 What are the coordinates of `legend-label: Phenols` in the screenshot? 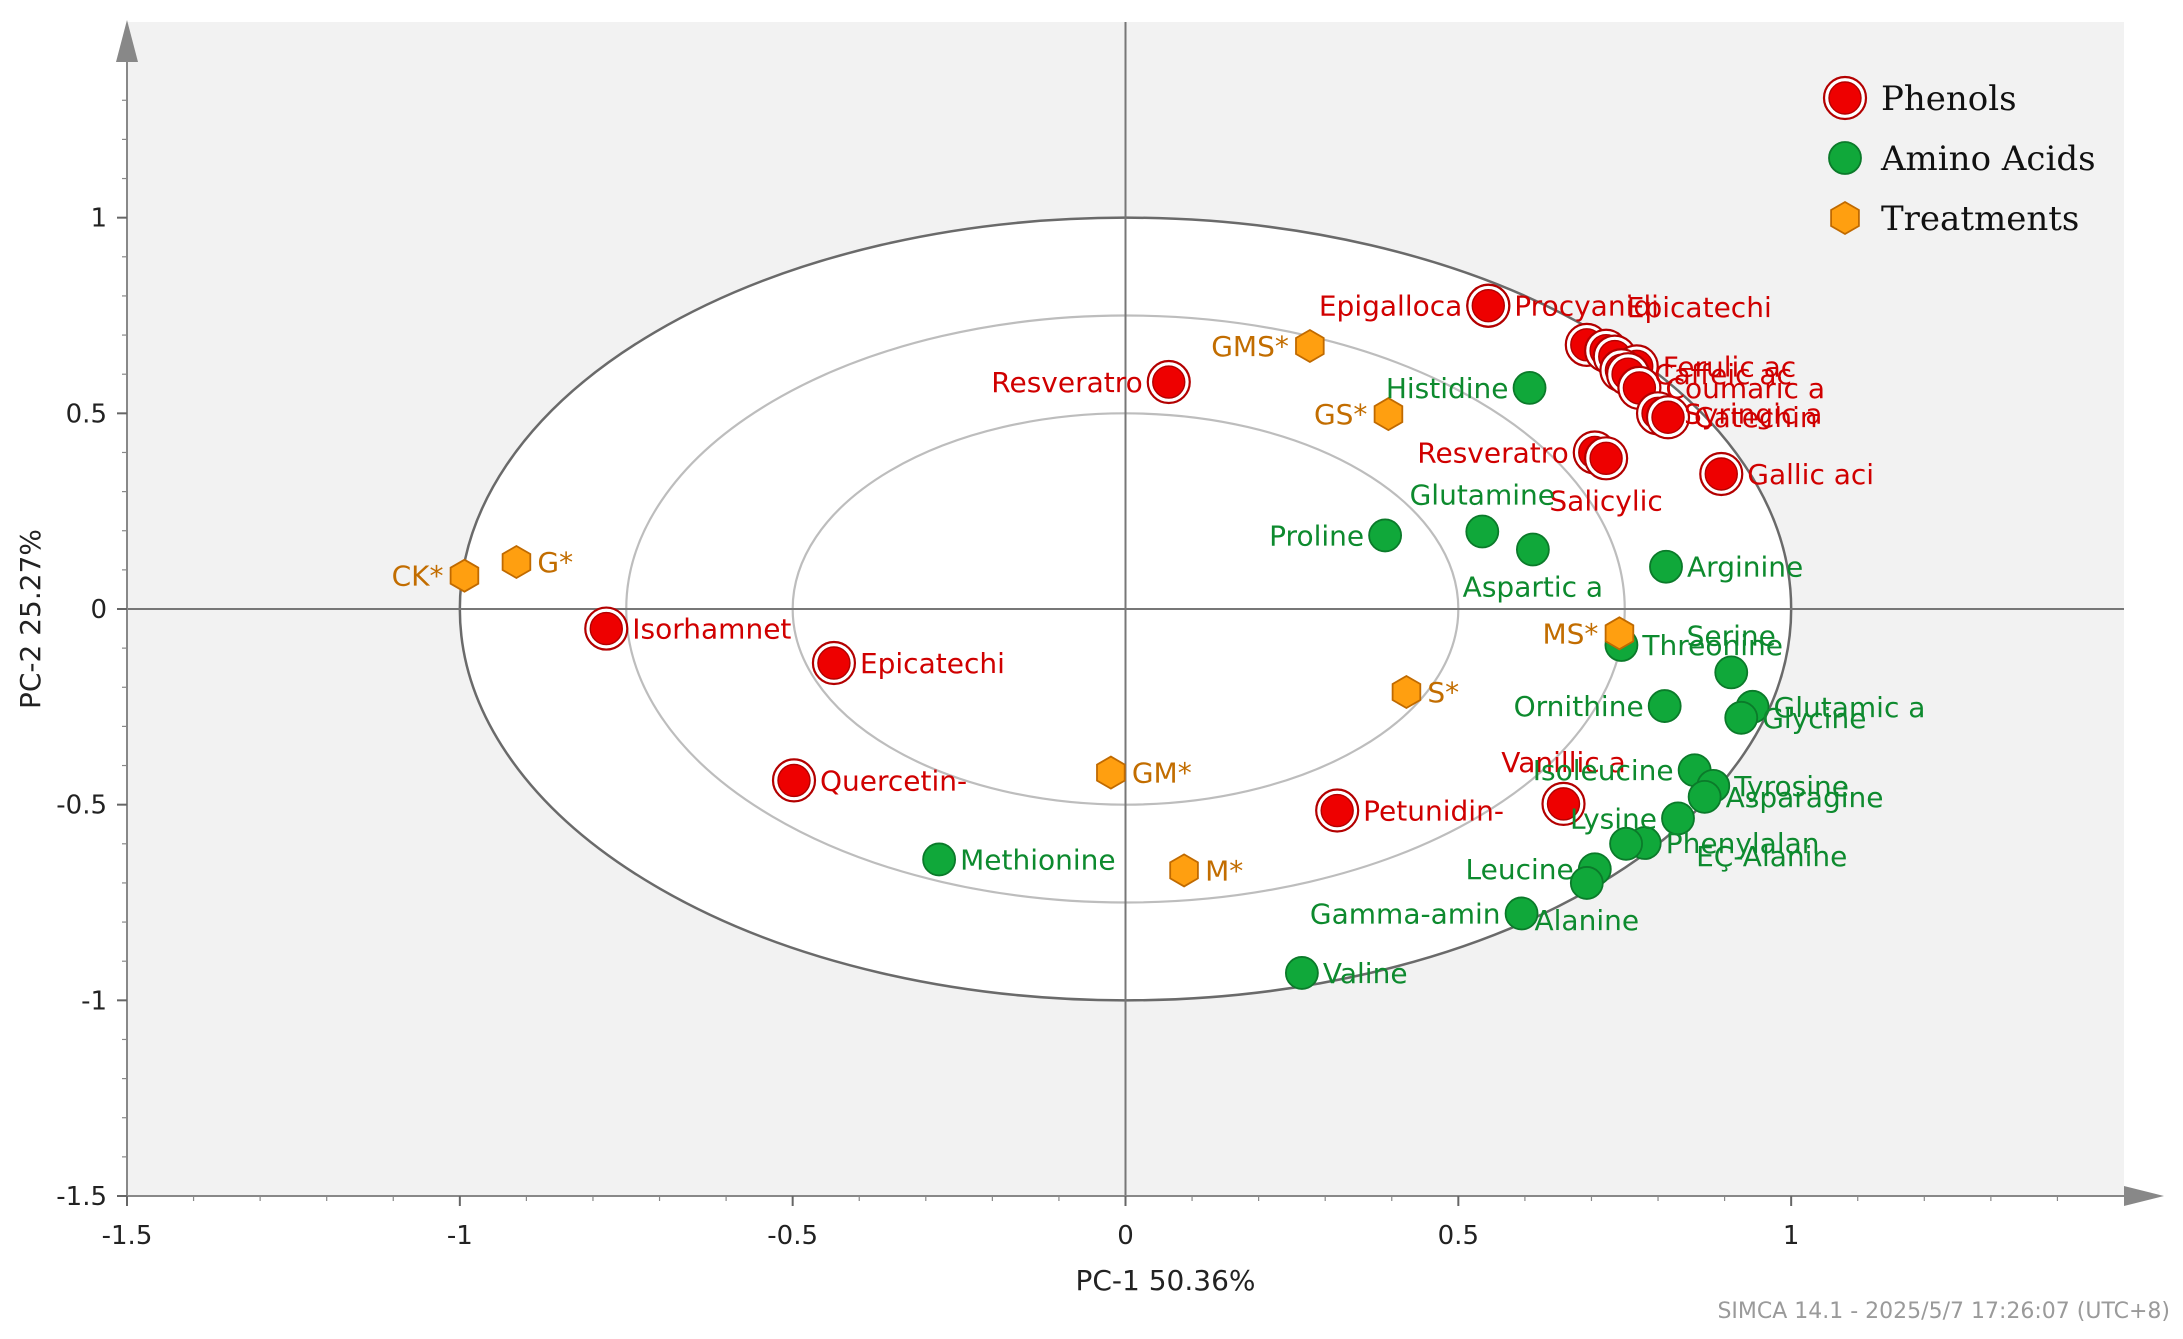 It's located at (1949, 99).